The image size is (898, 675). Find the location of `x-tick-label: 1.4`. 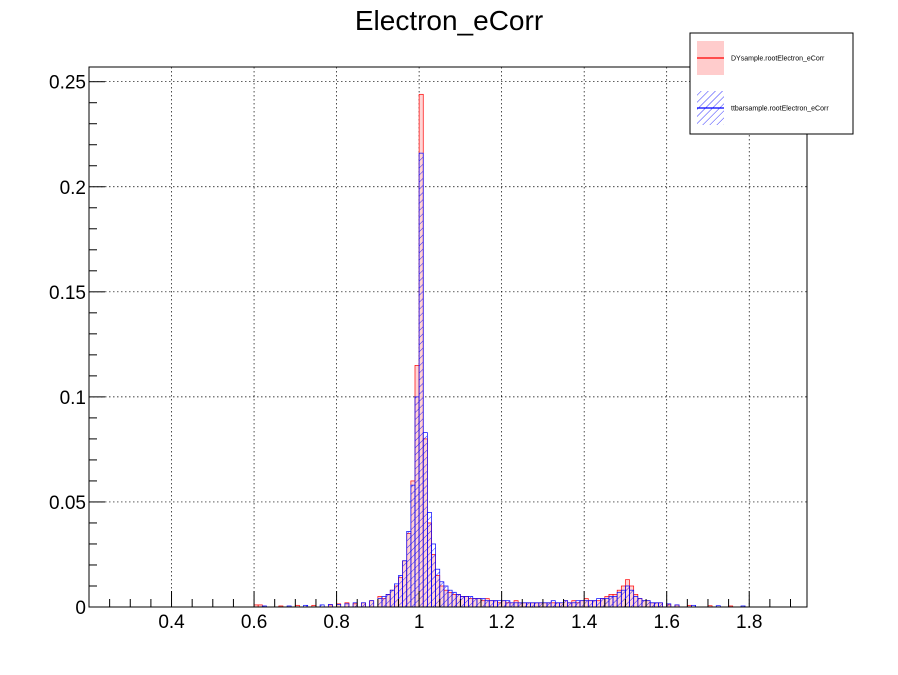

x-tick-label: 1.4 is located at coordinates (584, 622).